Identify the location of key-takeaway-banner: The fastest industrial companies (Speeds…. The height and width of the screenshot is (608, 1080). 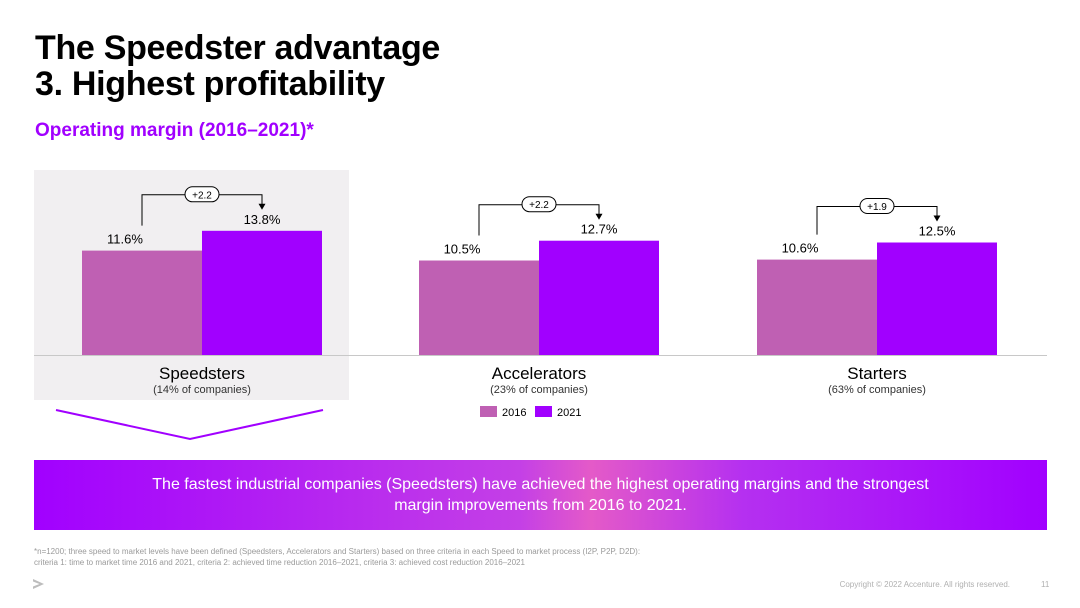
(540, 495).